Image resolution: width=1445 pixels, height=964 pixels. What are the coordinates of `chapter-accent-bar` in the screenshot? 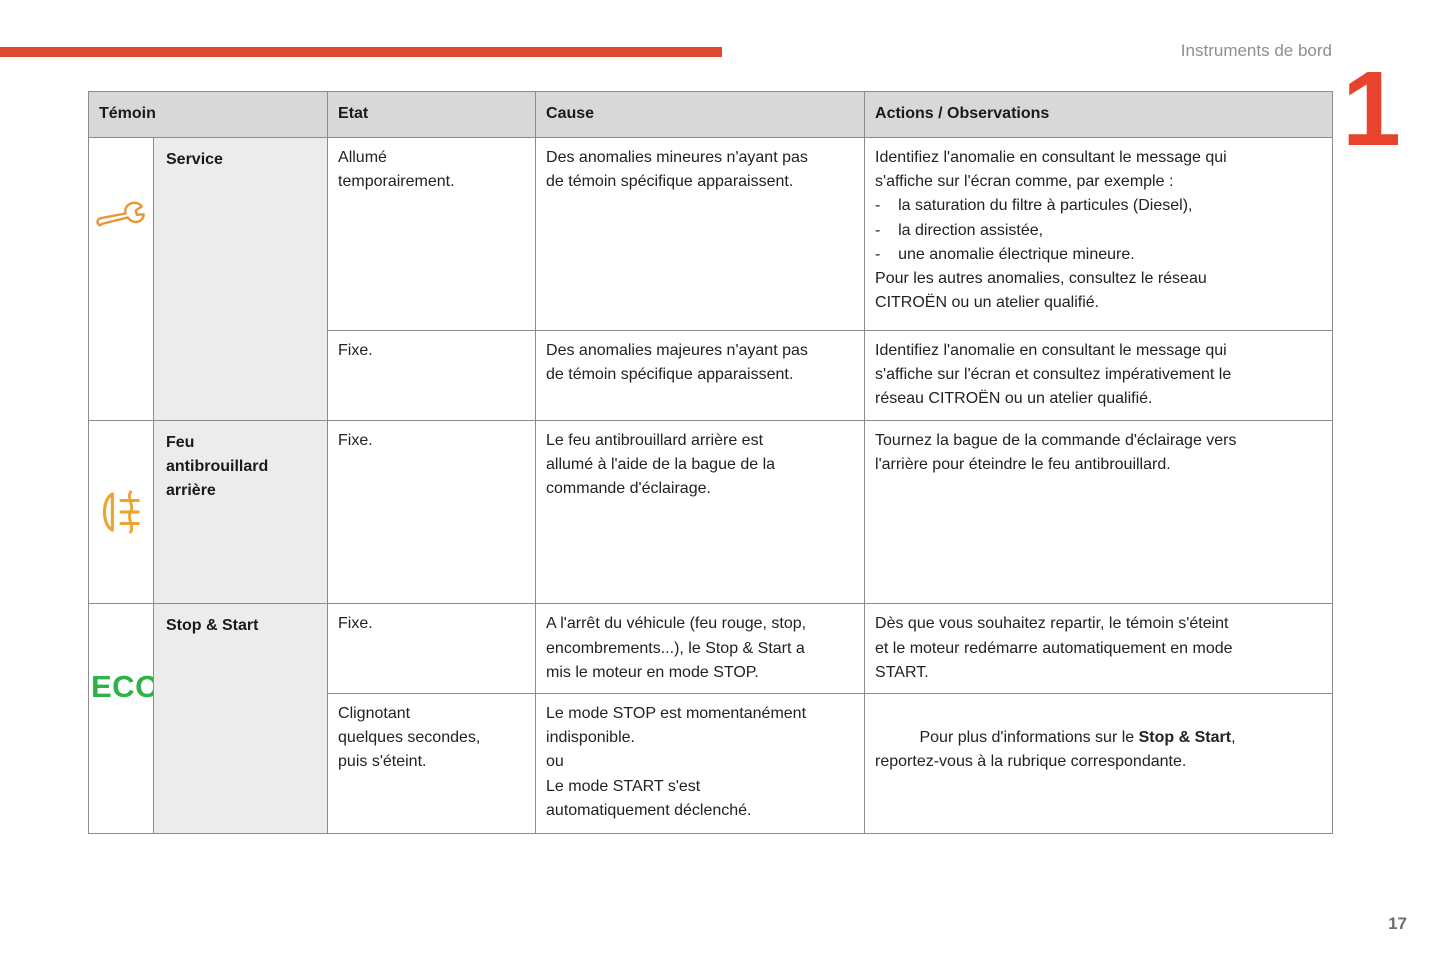 It's located at (361, 52).